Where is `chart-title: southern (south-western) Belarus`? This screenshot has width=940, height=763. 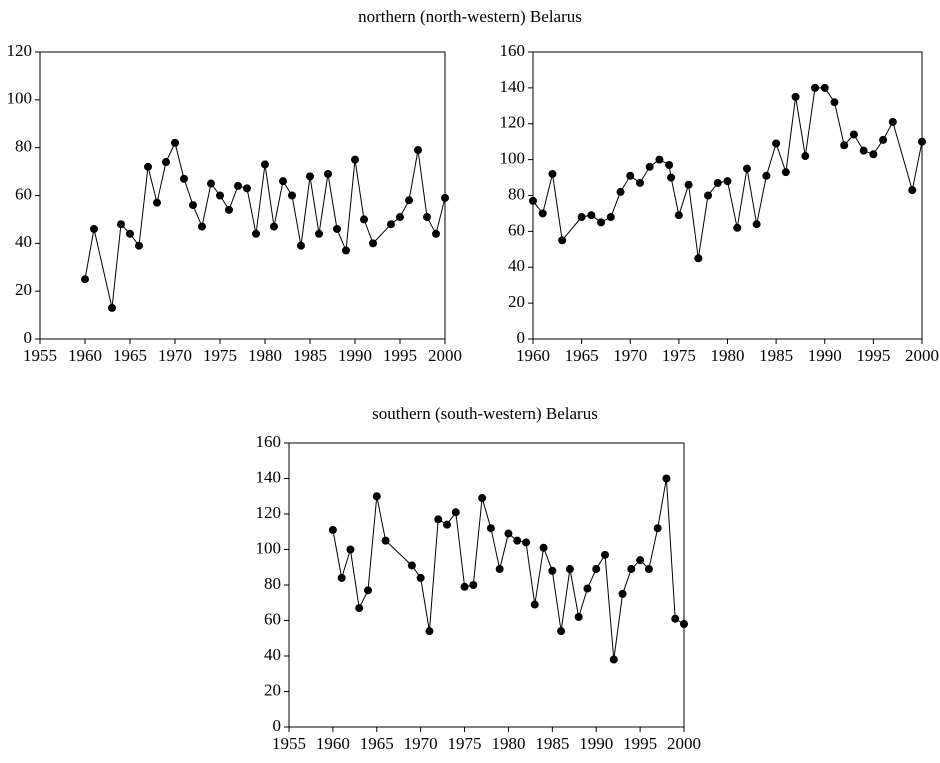 chart-title: southern (south-western) Belarus is located at coordinates (485, 413).